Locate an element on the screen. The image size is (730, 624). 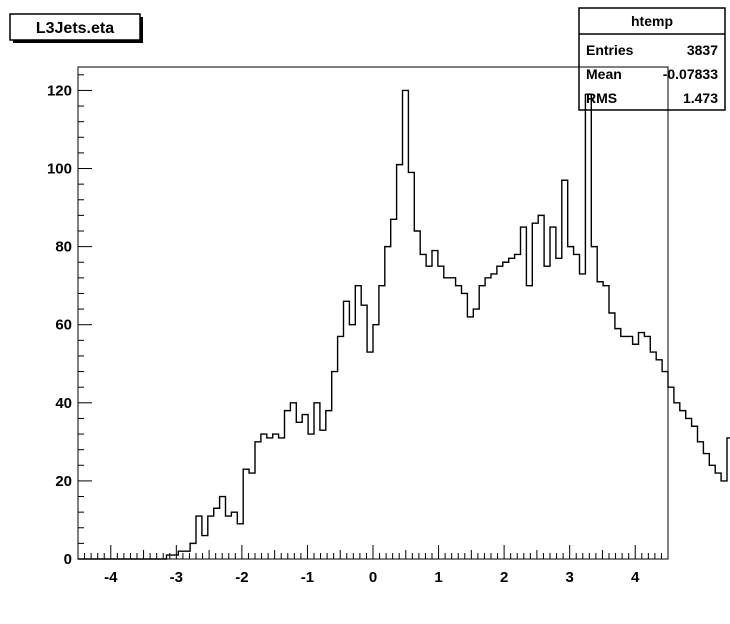
y-tick-label: 120 is located at coordinates (59, 90).